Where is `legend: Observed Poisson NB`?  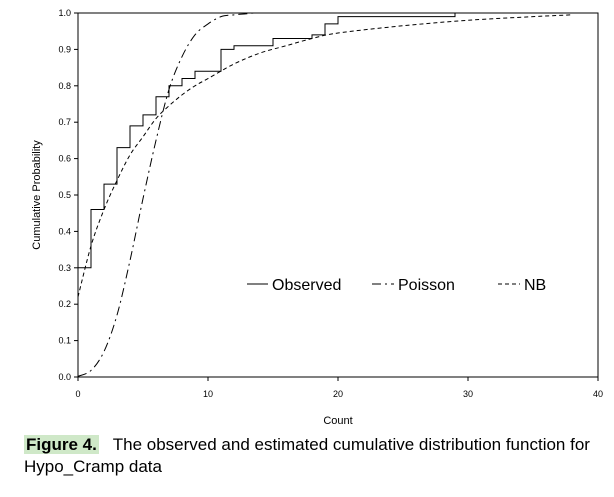
legend: Observed Poisson NB is located at coordinates (396, 285).